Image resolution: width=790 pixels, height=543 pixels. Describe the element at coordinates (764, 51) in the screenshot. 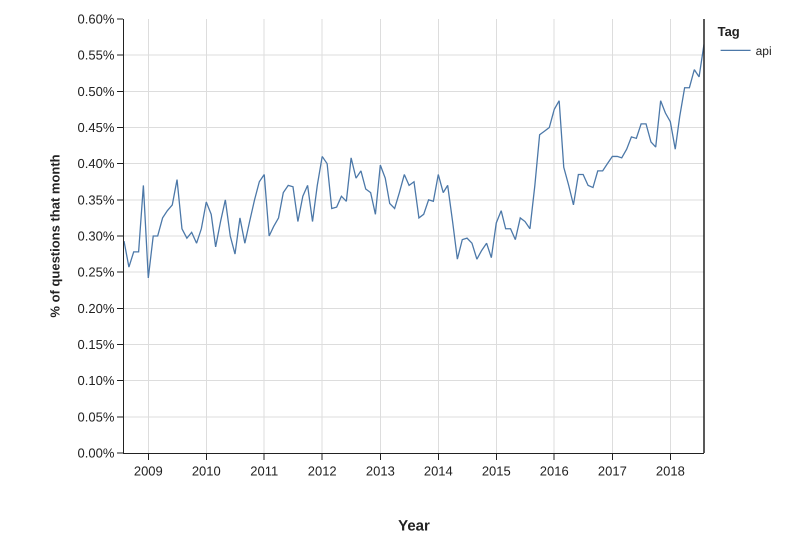

I see `legend-label: api` at that location.